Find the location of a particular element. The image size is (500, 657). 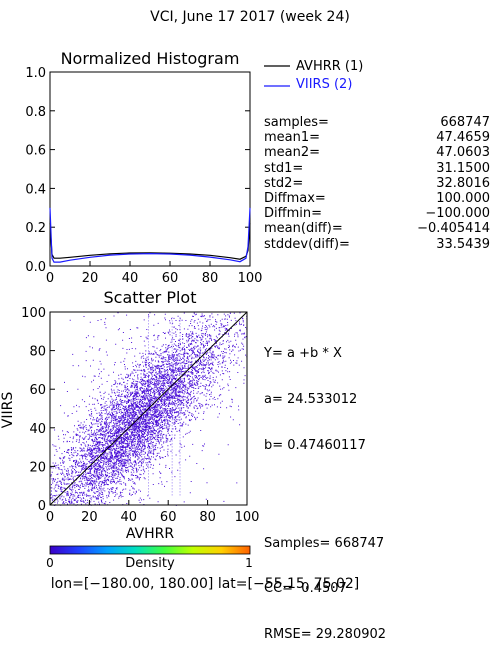

stat-value: −100.000 is located at coordinates (457, 214).